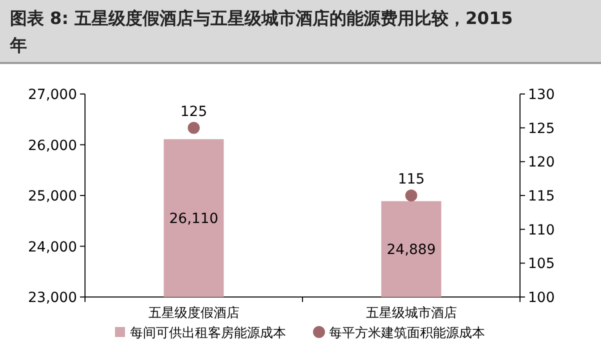  What do you see at coordinates (194, 112) in the screenshot?
I see `data-label: 125` at bounding box center [194, 112].